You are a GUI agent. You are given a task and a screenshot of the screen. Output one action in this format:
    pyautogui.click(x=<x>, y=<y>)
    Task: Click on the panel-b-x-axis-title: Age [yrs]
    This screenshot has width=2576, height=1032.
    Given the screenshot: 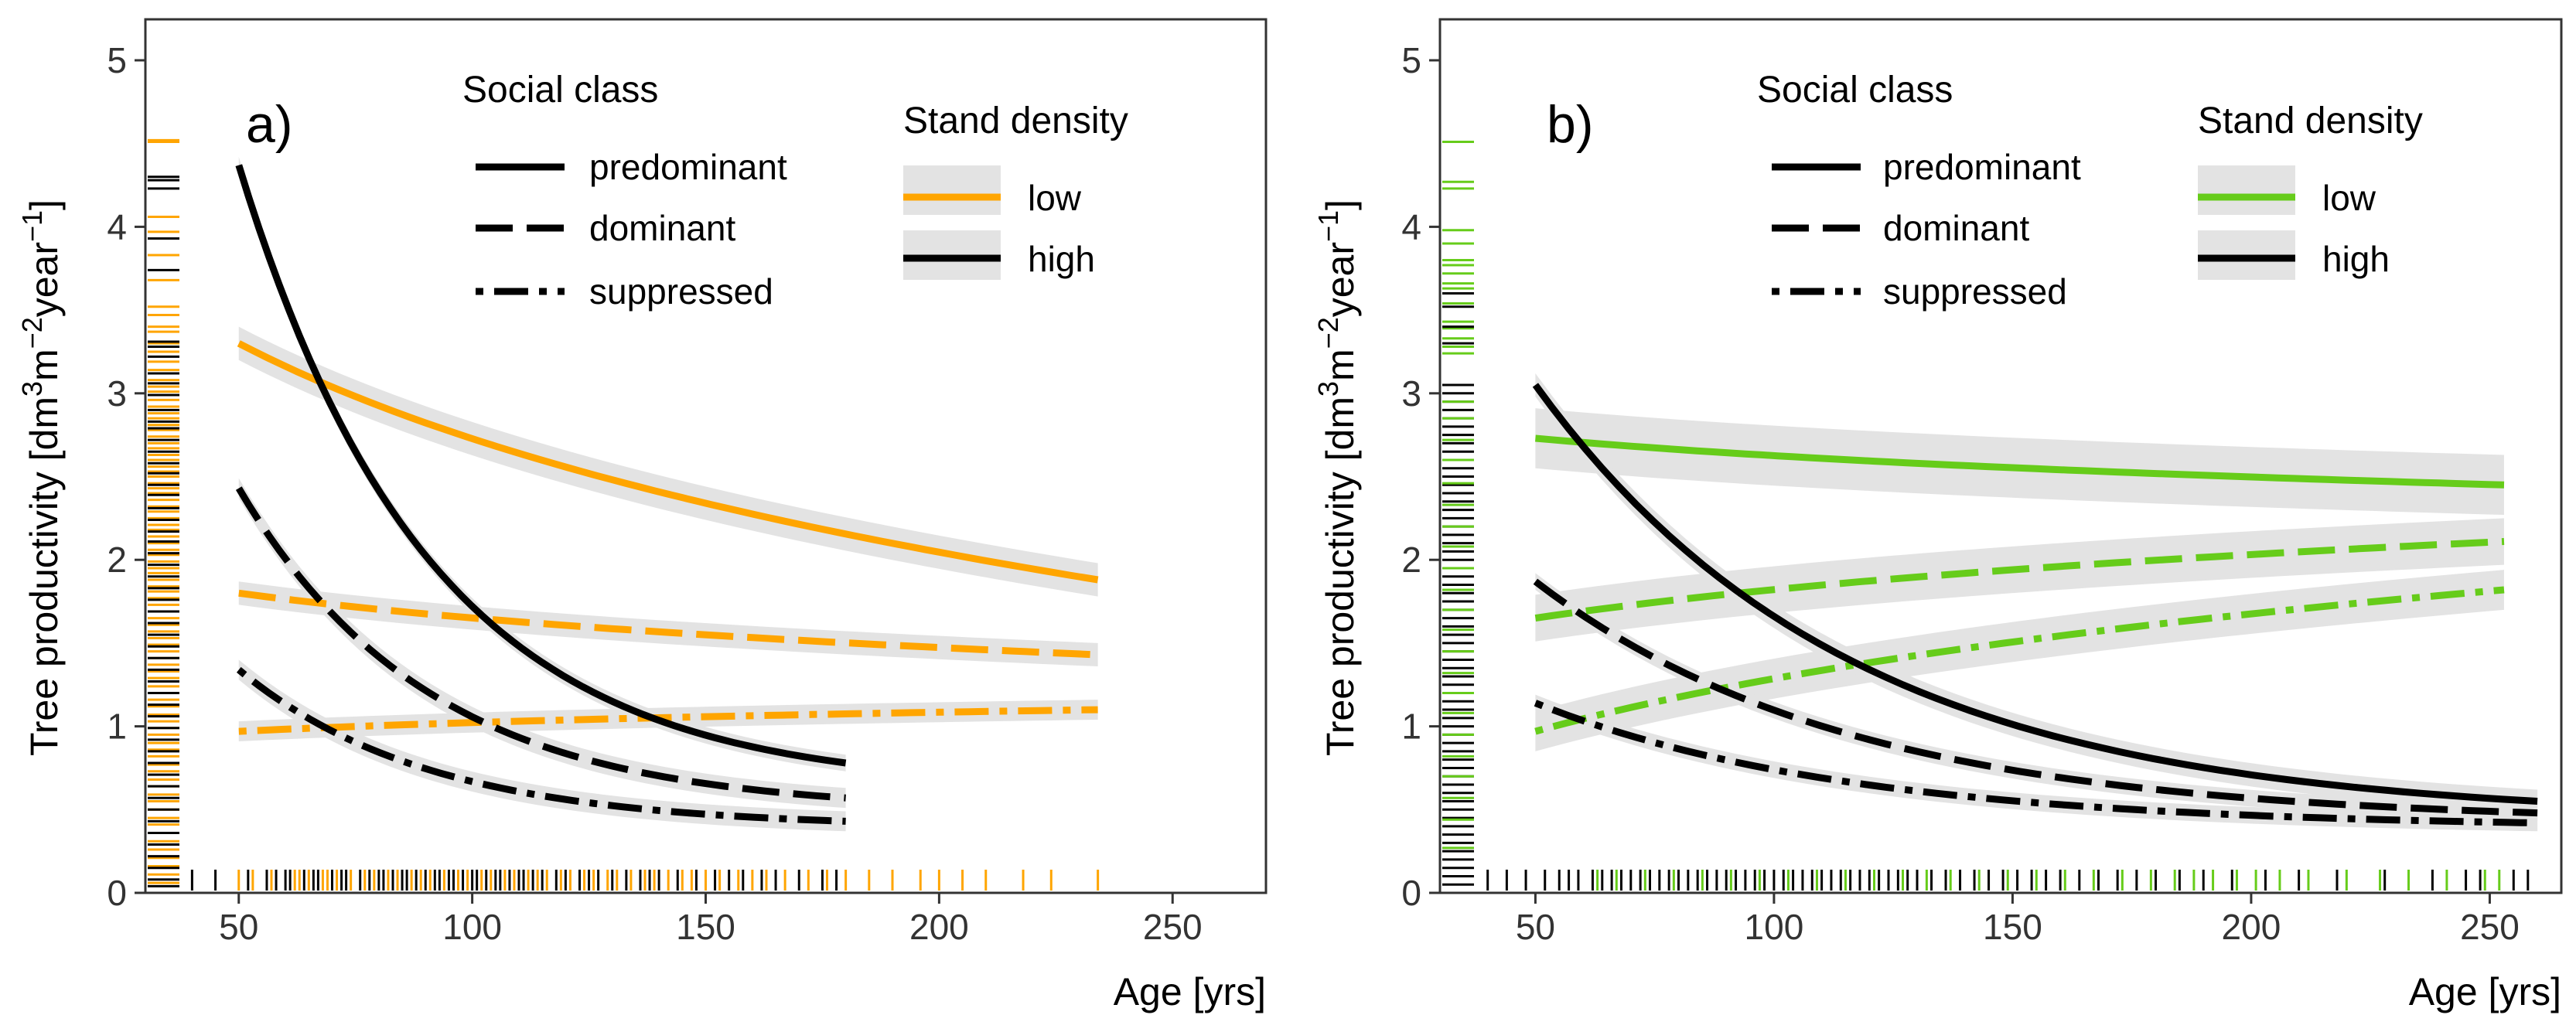 What is the action you would take?
    pyautogui.click(x=2485, y=991)
    